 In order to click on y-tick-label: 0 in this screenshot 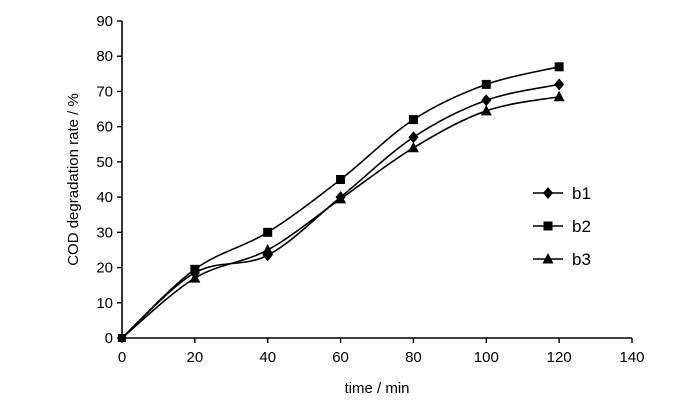, I will do `click(109, 338)`.